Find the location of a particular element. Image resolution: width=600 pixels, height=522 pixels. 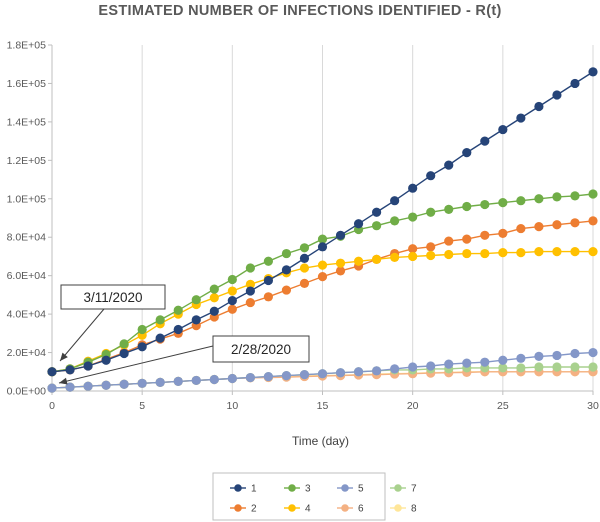

callout-leader is located at coordinates (136, 364).